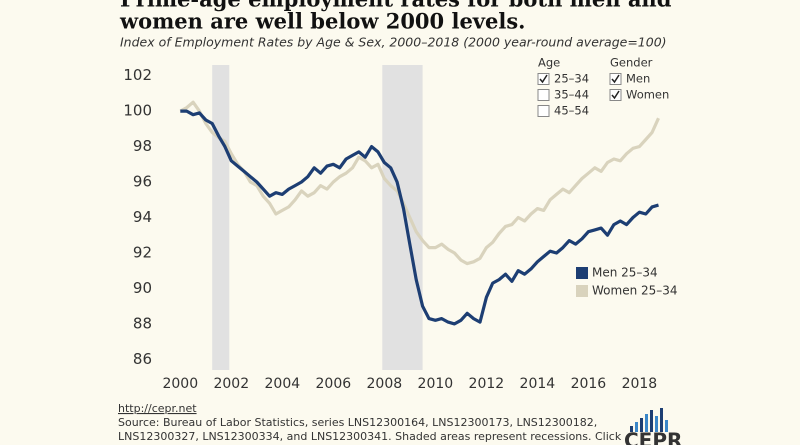  I want to click on x-tick-label: 2004, so click(283, 384).